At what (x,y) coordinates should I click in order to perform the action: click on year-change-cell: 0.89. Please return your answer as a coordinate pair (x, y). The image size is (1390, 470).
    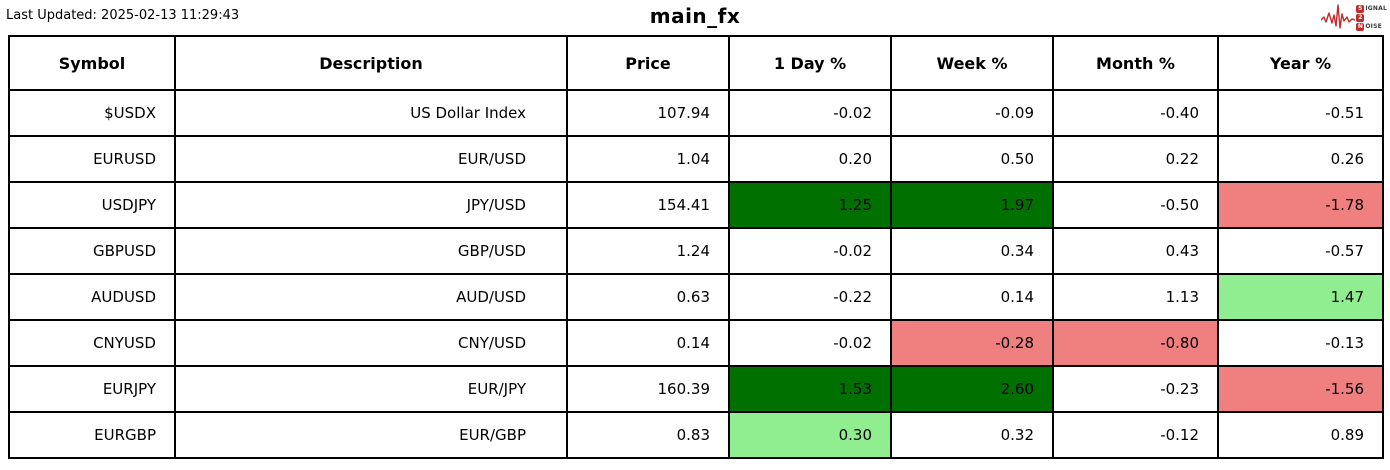
    Looking at the image, I should click on (1300, 435).